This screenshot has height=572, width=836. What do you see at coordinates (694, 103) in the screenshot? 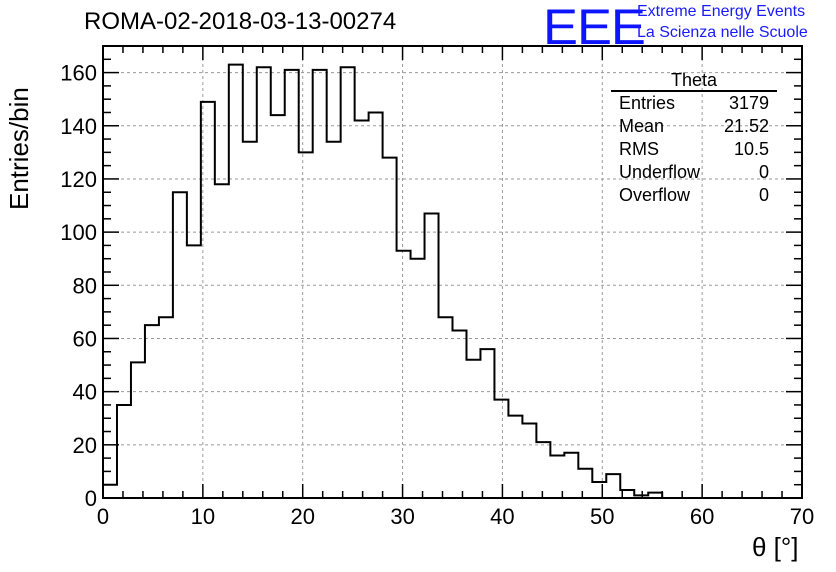
I see `stats-row-entries: Entries 3179` at bounding box center [694, 103].